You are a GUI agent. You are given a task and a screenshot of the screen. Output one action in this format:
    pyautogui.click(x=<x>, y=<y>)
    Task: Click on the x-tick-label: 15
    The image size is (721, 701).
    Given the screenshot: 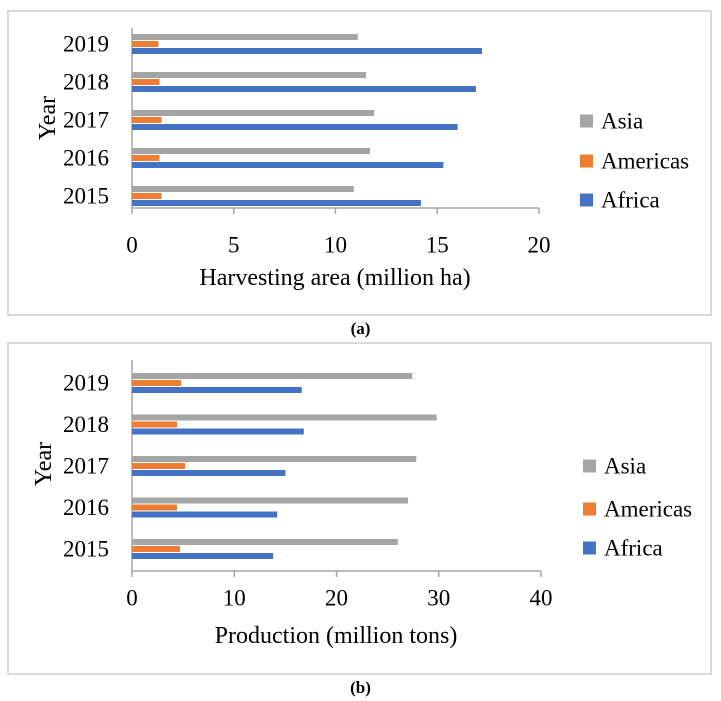 What is the action you would take?
    pyautogui.click(x=437, y=245)
    